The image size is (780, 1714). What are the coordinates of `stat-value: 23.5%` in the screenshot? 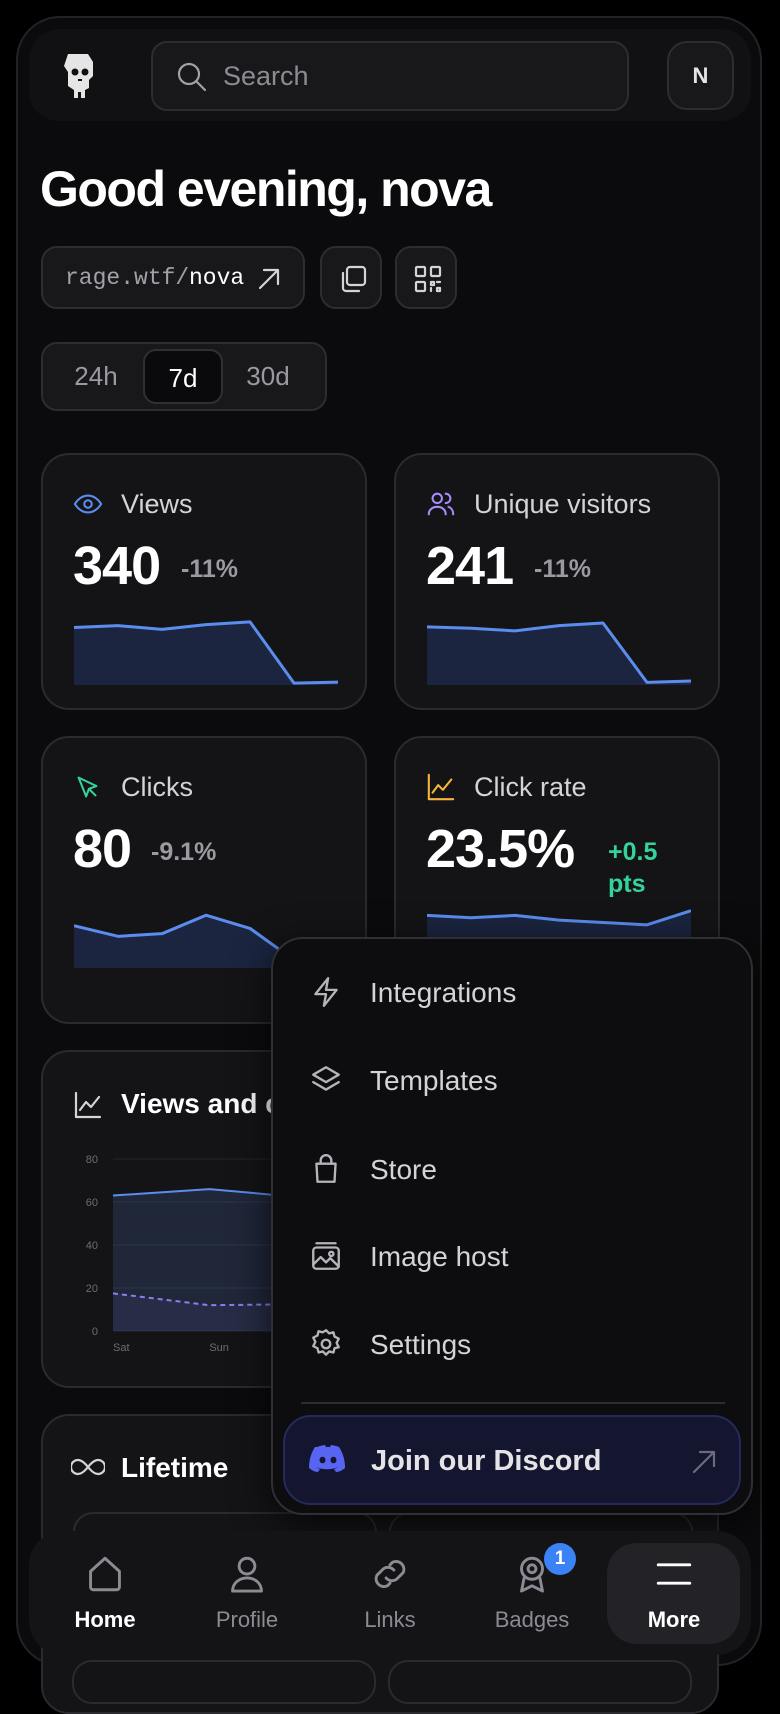 It's located at (500, 849).